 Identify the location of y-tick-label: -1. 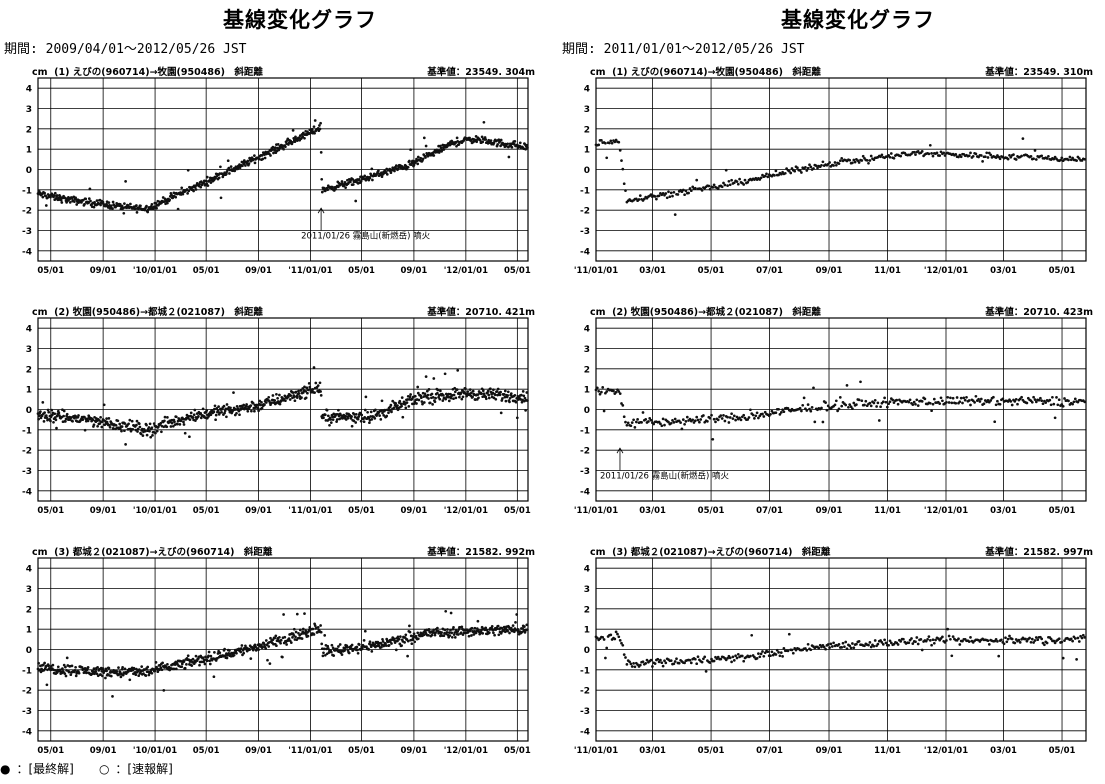
(27, 191).